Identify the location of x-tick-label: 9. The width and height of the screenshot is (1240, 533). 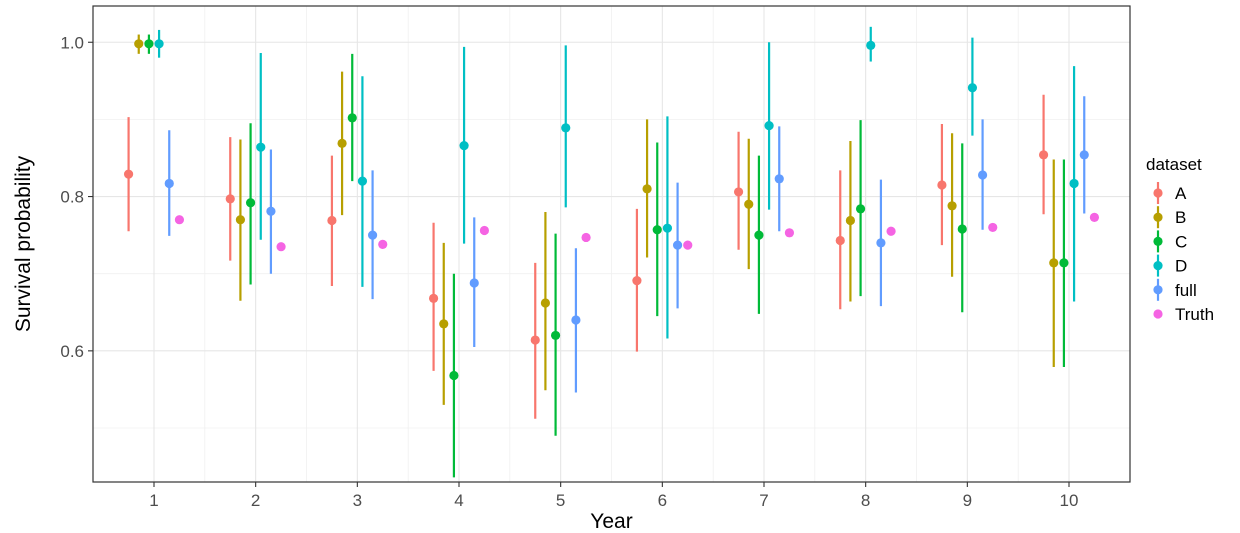
(967, 500).